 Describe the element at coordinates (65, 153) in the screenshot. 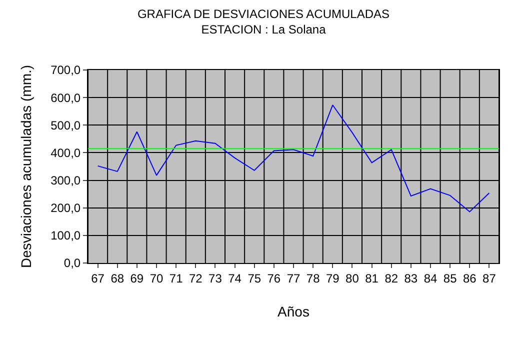

I see `y-tick-label: 400,0` at that location.